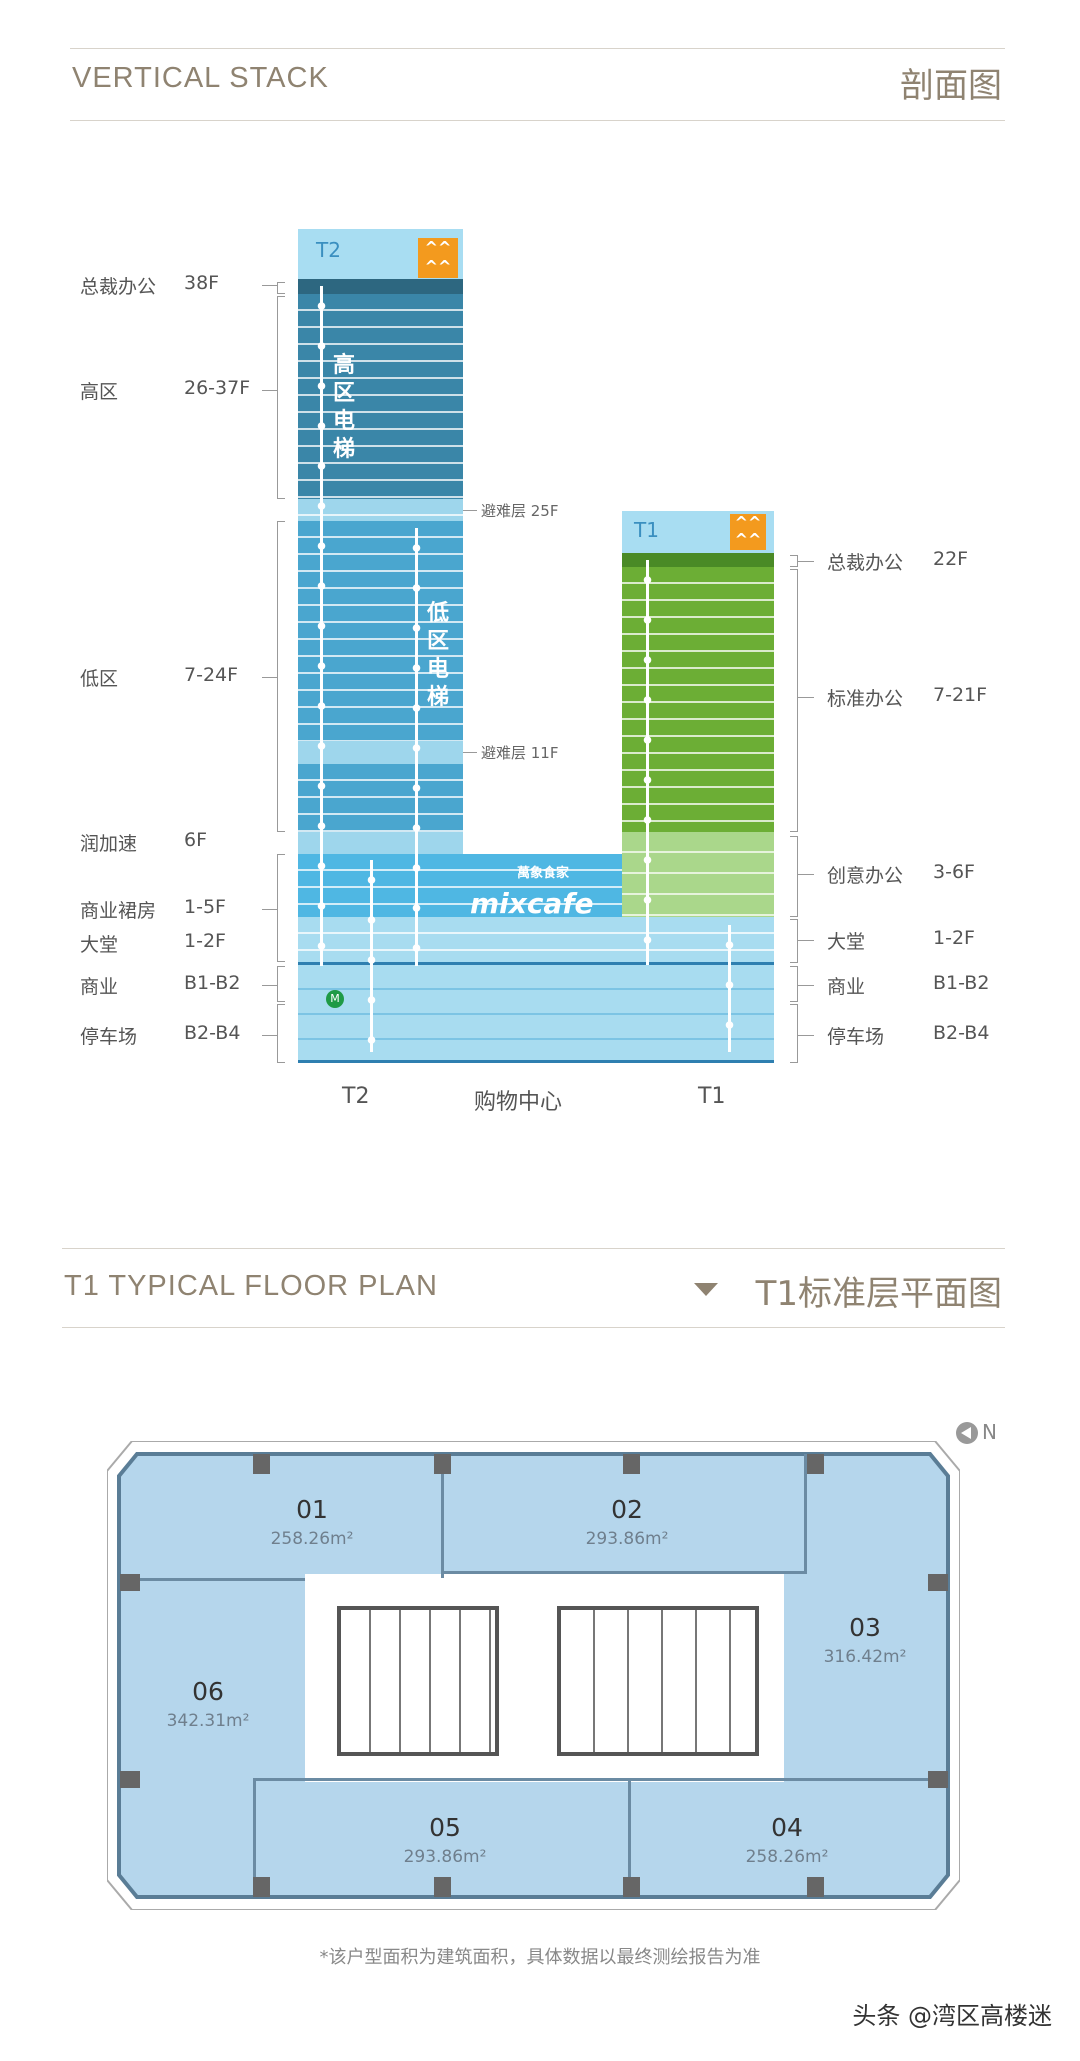  What do you see at coordinates (961, 1033) in the screenshot?
I see `right-label-floors: B2-B4` at bounding box center [961, 1033].